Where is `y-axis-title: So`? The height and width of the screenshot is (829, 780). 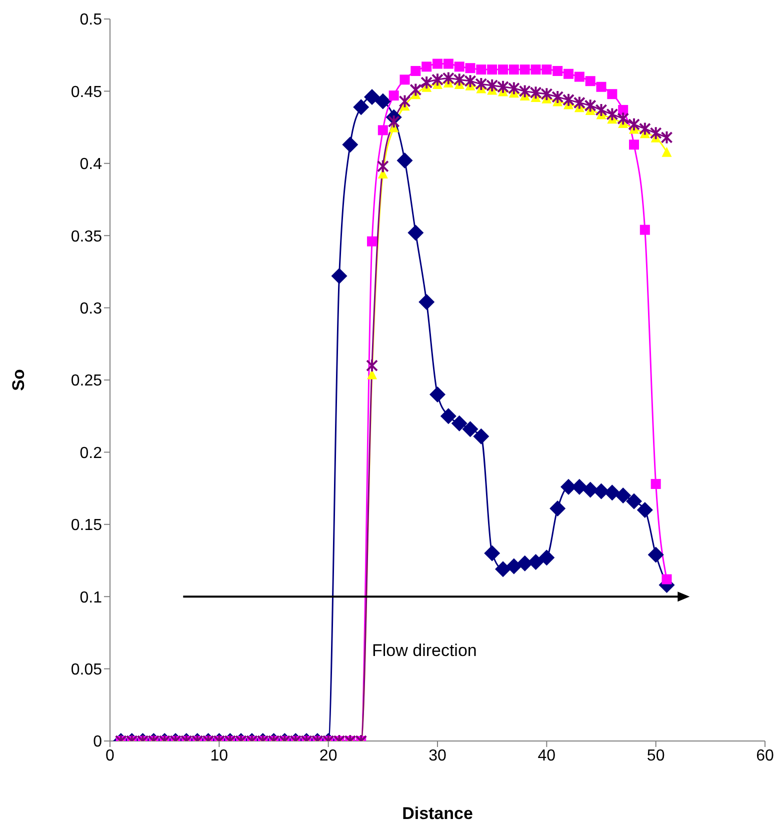 y-axis-title: So is located at coordinates (18, 380).